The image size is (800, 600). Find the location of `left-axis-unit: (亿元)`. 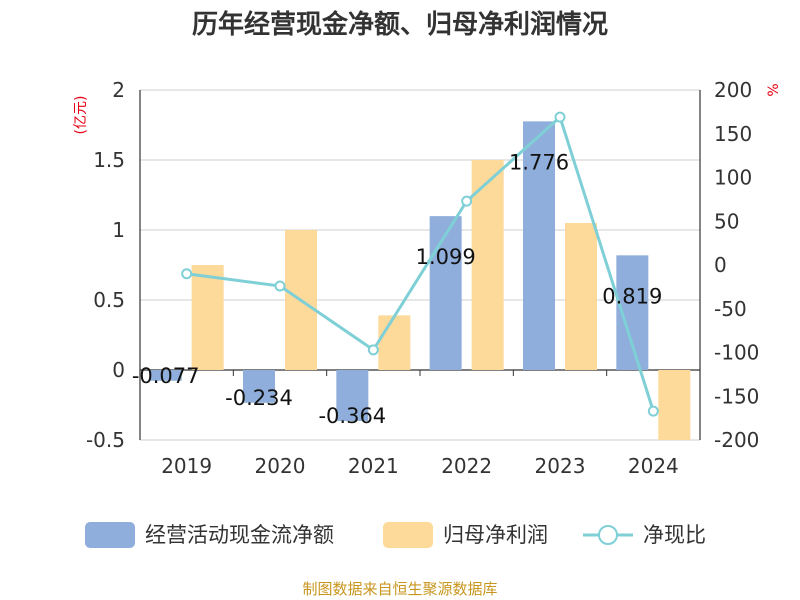

left-axis-unit: (亿元) is located at coordinates (81, 115).